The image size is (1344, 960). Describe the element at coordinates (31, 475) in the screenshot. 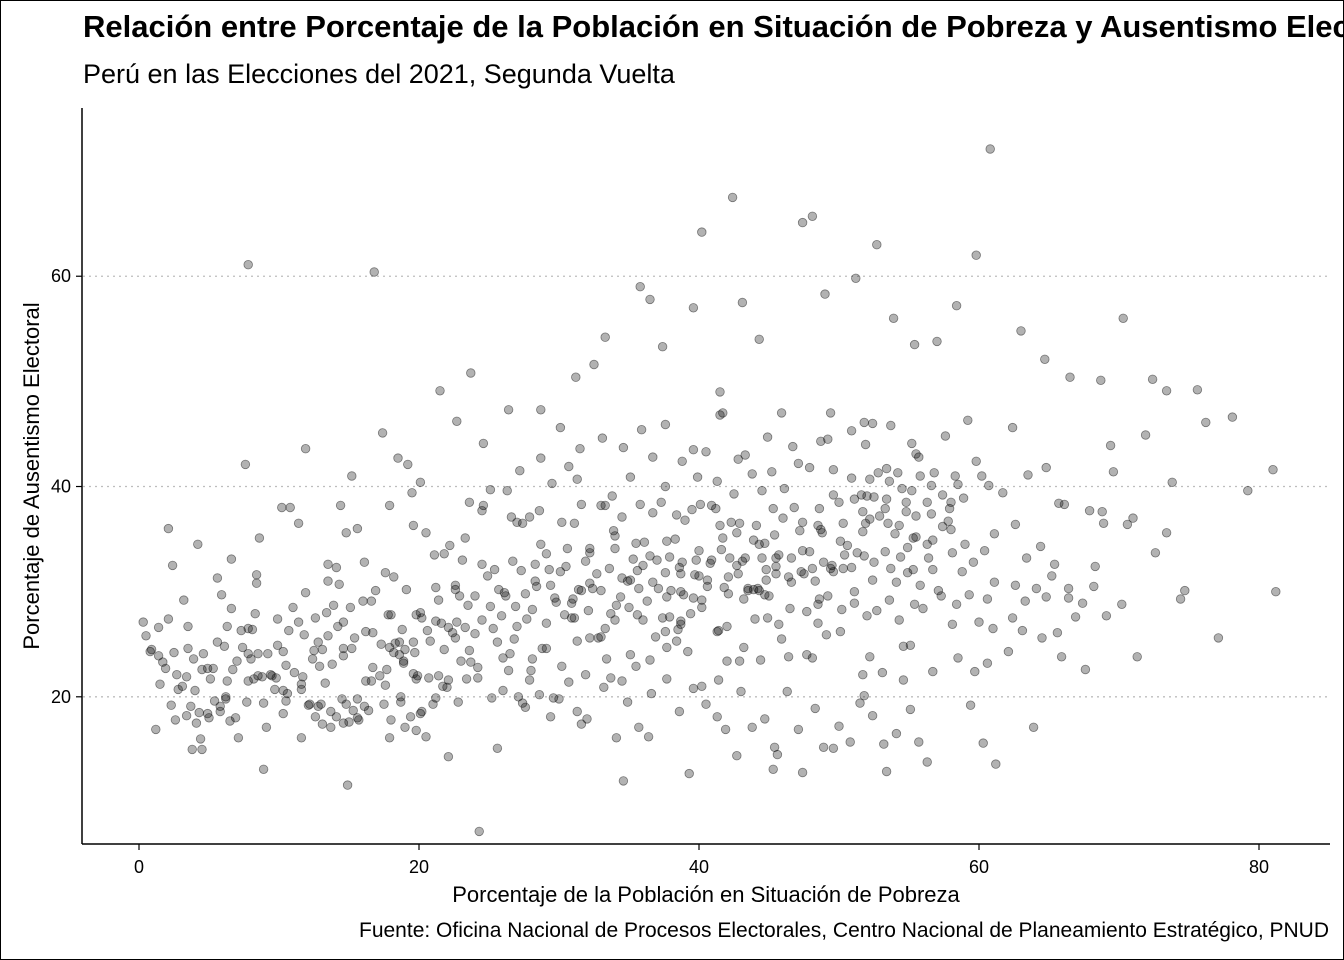

I see `y-axis-title: Porcentaje de Ausentismo Electoral` at that location.